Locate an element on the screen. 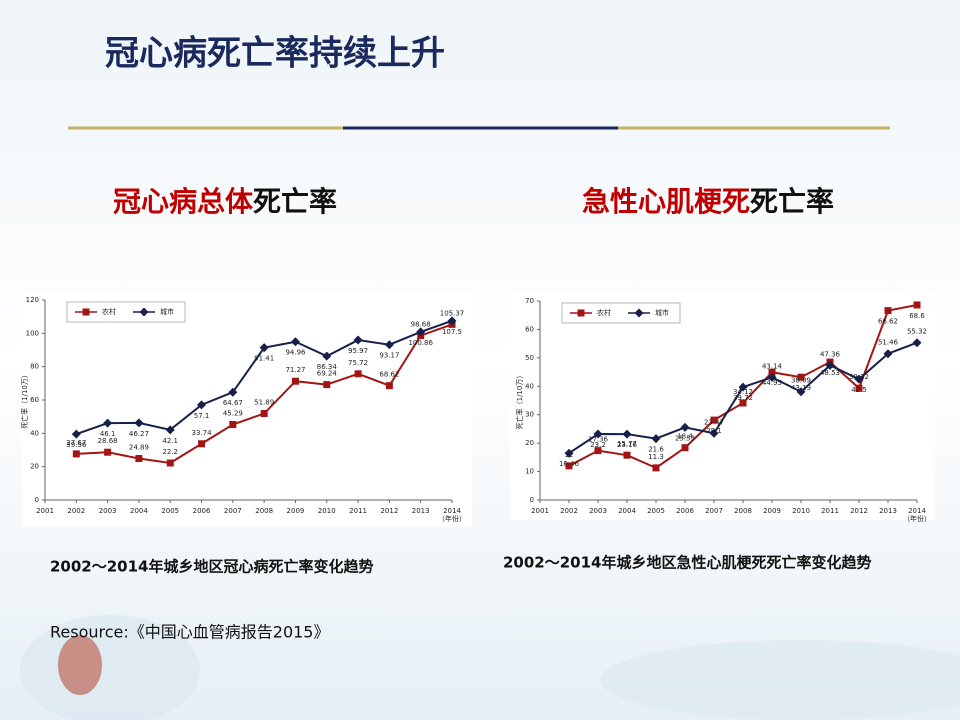  x-tick-label: 2012 is located at coordinates (859, 511).